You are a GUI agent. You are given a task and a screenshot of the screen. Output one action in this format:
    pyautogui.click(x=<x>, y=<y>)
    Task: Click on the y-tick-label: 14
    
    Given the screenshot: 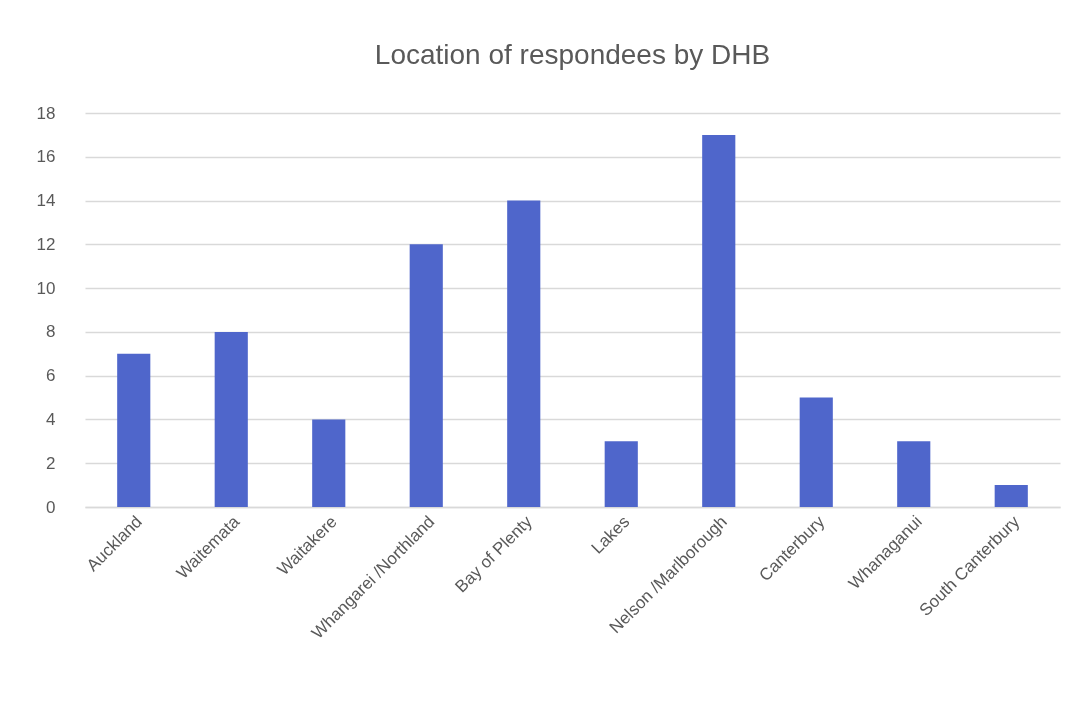 What is the action you would take?
    pyautogui.click(x=46, y=201)
    